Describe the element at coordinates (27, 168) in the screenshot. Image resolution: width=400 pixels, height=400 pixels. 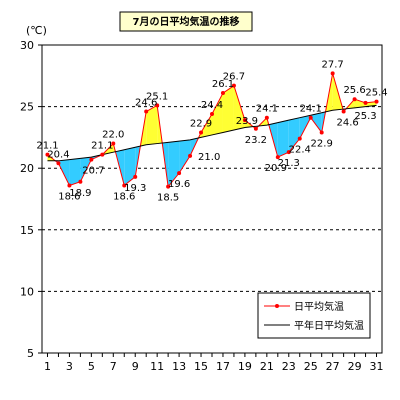
I see `y-tick-label: 20` at that location.